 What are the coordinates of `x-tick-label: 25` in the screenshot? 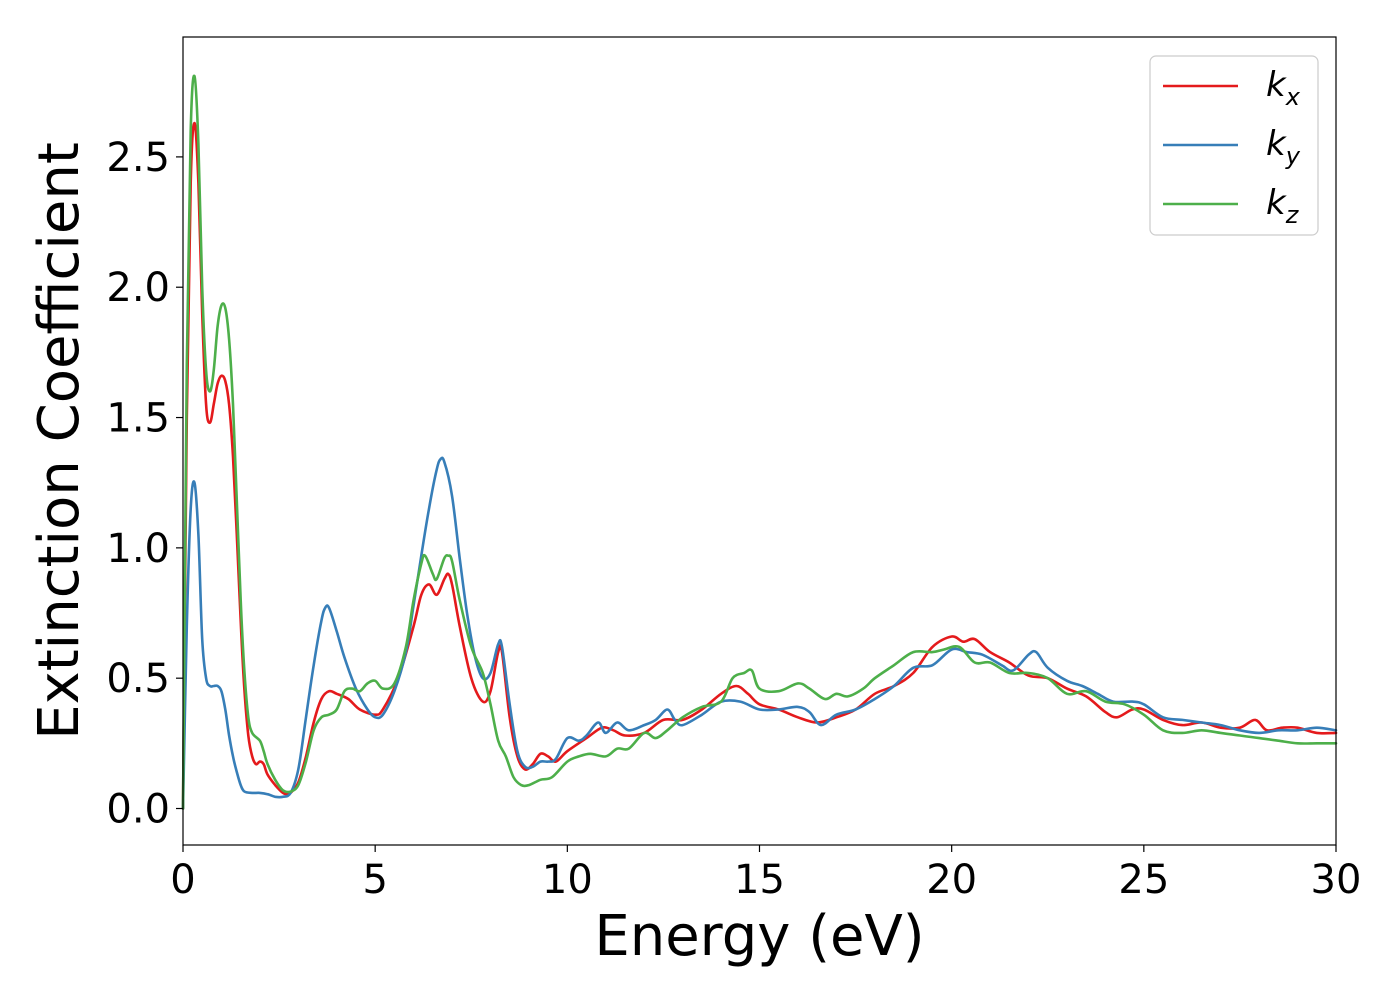 It's located at (1143, 880).